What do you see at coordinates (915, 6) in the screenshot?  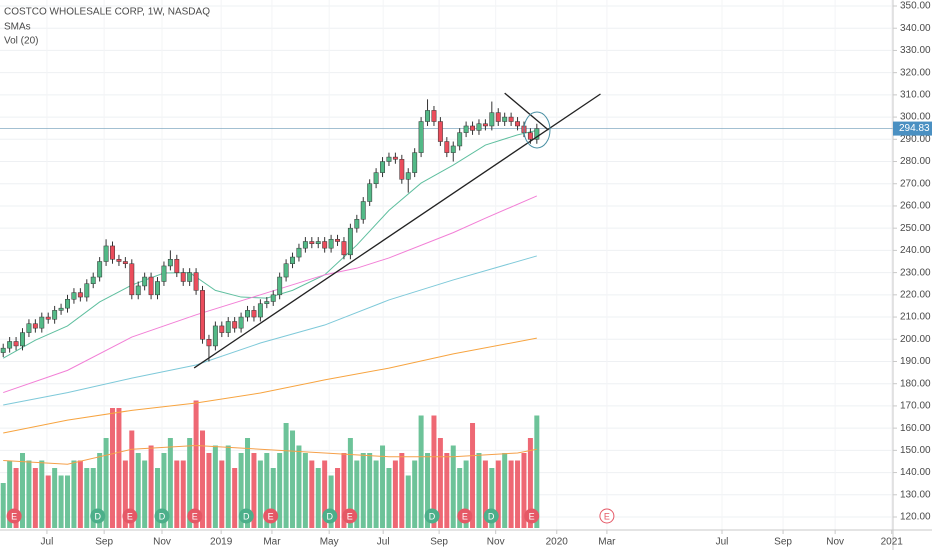 I see `y-tick-label: 350.00` at bounding box center [915, 6].